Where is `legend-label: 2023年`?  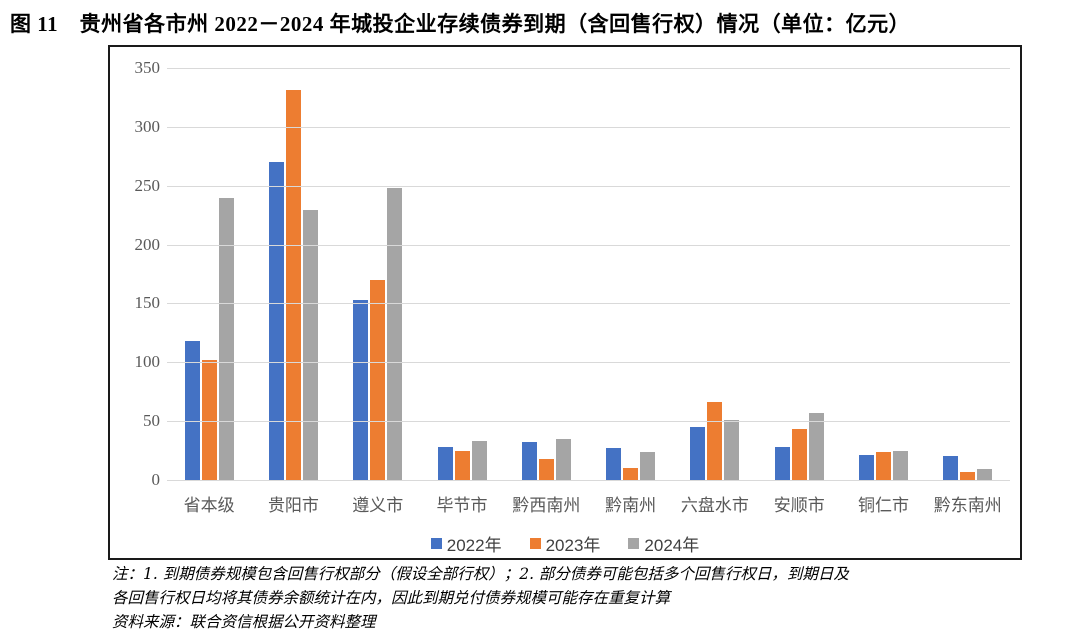 legend-label: 2023年 is located at coordinates (573, 545).